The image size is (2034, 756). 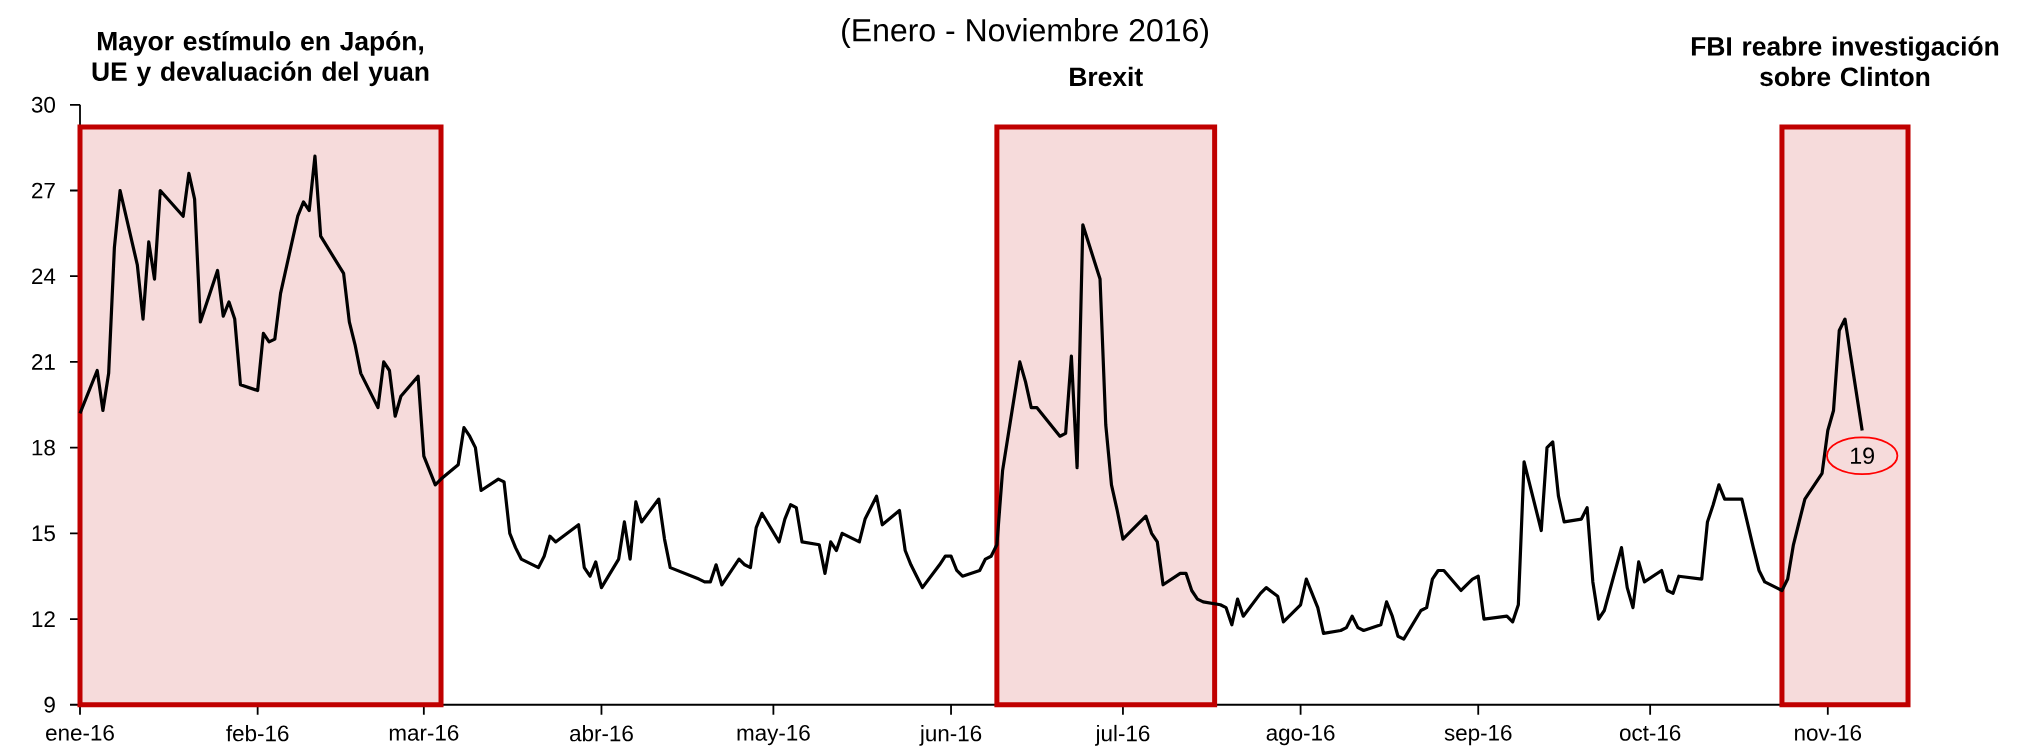 What do you see at coordinates (44, 276) in the screenshot?
I see `y-tick-label: 24` at bounding box center [44, 276].